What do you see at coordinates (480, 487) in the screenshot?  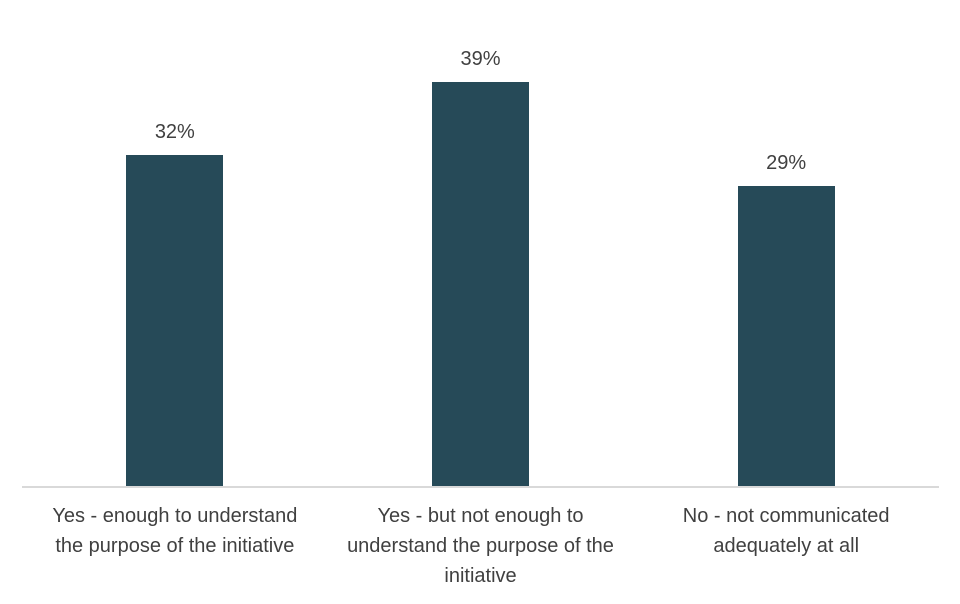 I see `x-axis-line` at bounding box center [480, 487].